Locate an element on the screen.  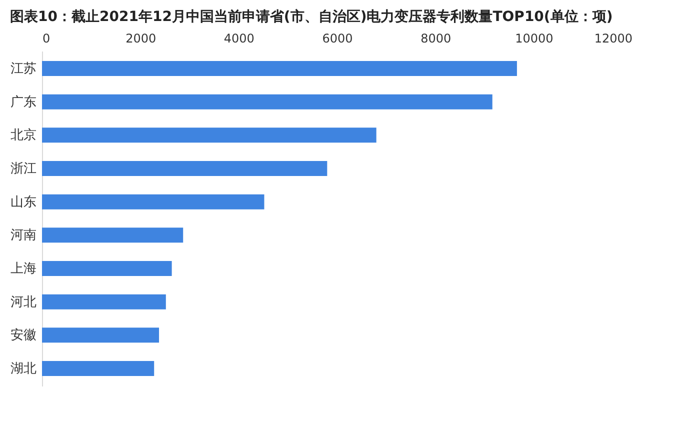
y-tick-label: 浙江 is located at coordinates (23, 169).